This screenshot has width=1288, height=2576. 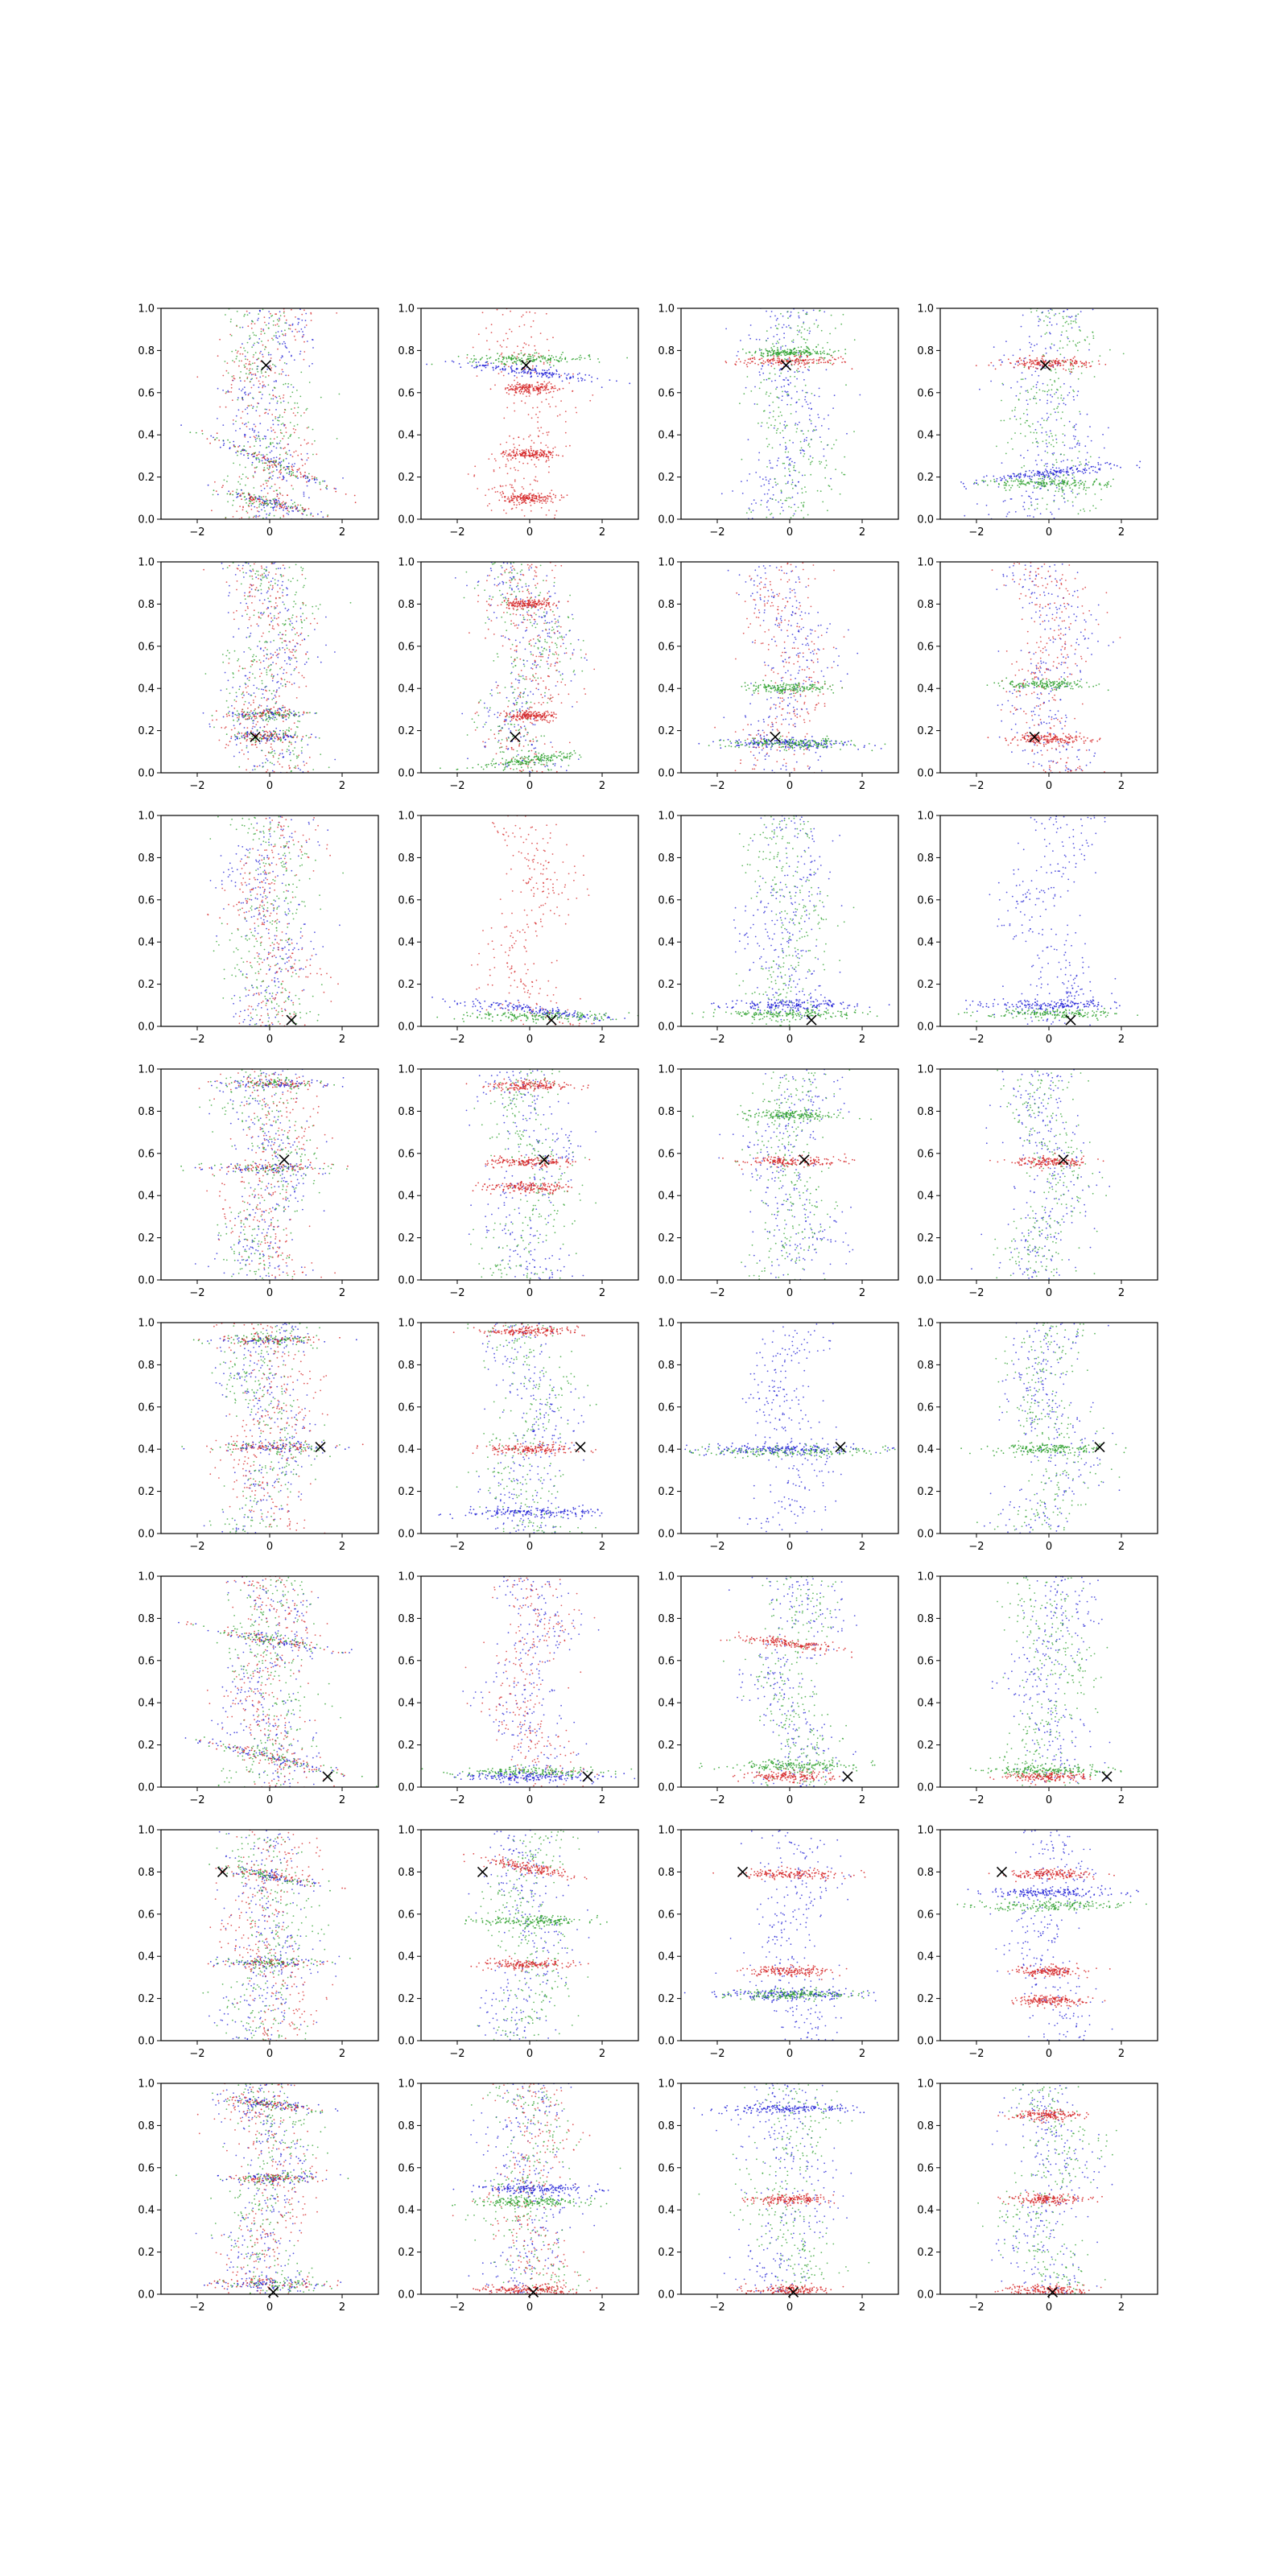 What do you see at coordinates (518, 1435) in the screenshot?
I see `subplot-r5-c2: −2 0 2 0.0 0.2 0.4 0.6 0.8 1.0` at bounding box center [518, 1435].